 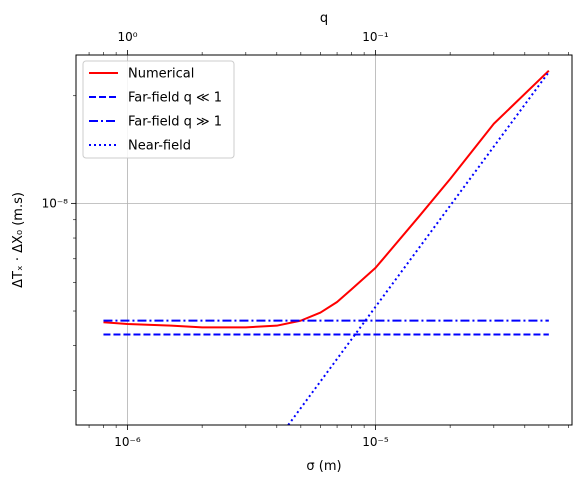 What do you see at coordinates (175, 122) in the screenshot?
I see `legend-label: Far-field q ≫ 1` at bounding box center [175, 122].